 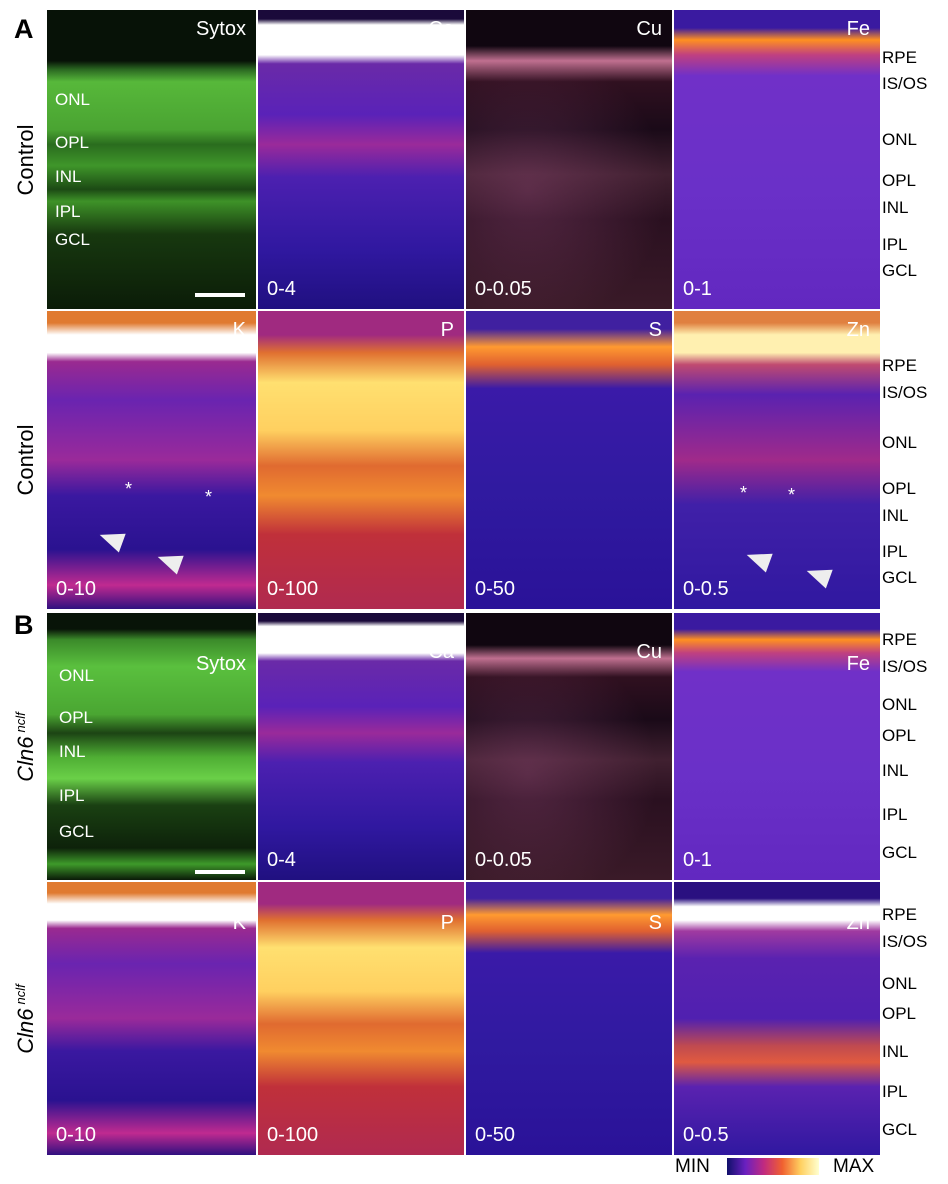 What do you see at coordinates (854, 1166) in the screenshot?
I see `colorbar-max: MAX` at bounding box center [854, 1166].